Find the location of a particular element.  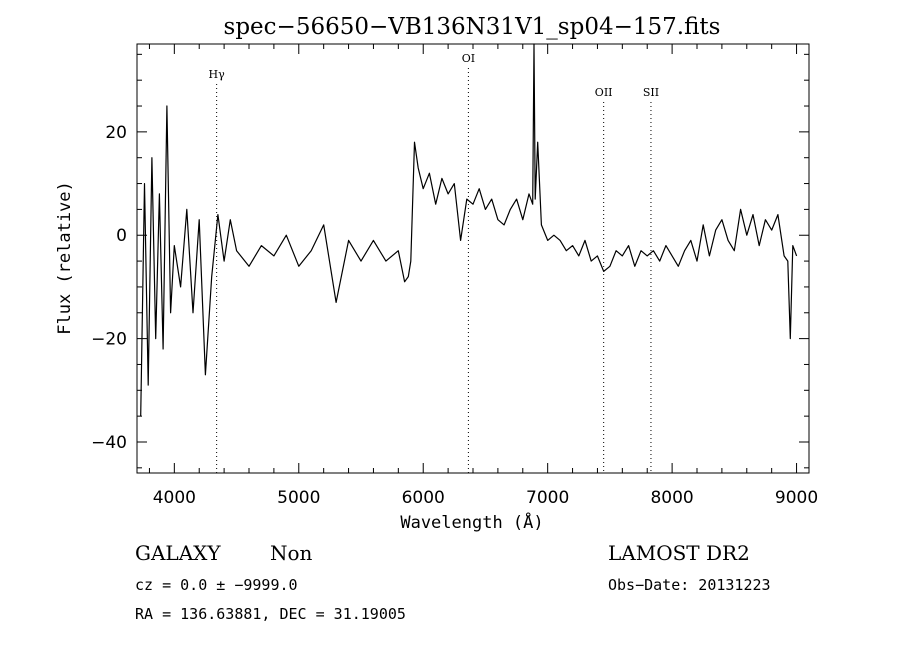

line-marker-label: SII is located at coordinates (651, 92).